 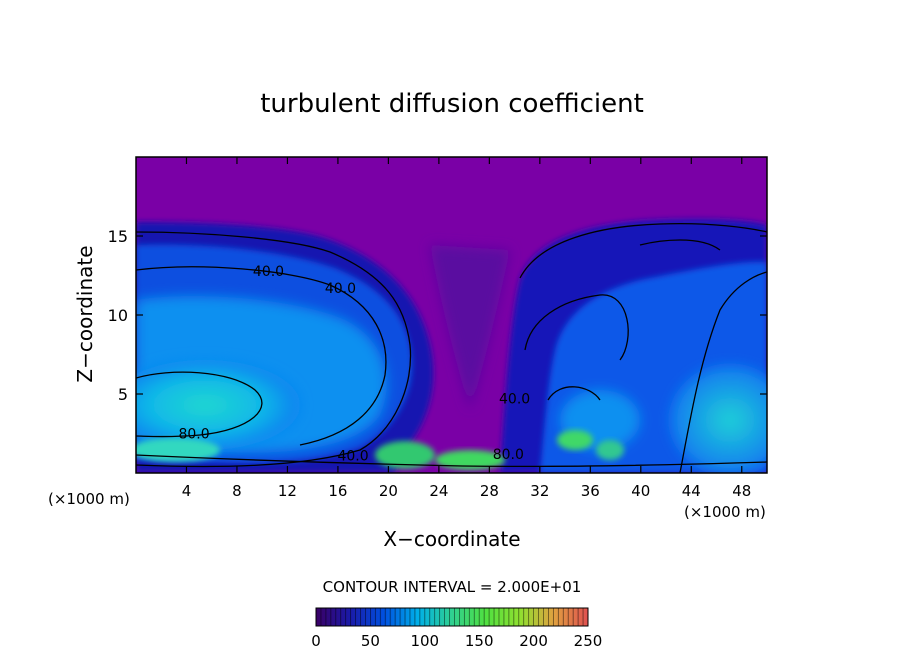 I want to click on colorbar-tick-label: 50, so click(x=370, y=641).